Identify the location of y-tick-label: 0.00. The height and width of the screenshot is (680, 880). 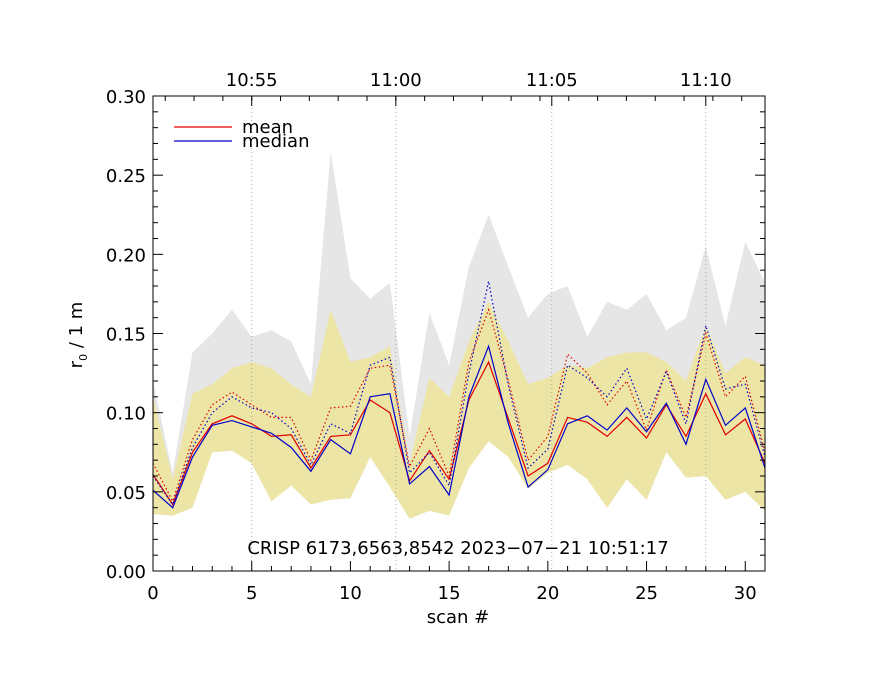
(126, 572).